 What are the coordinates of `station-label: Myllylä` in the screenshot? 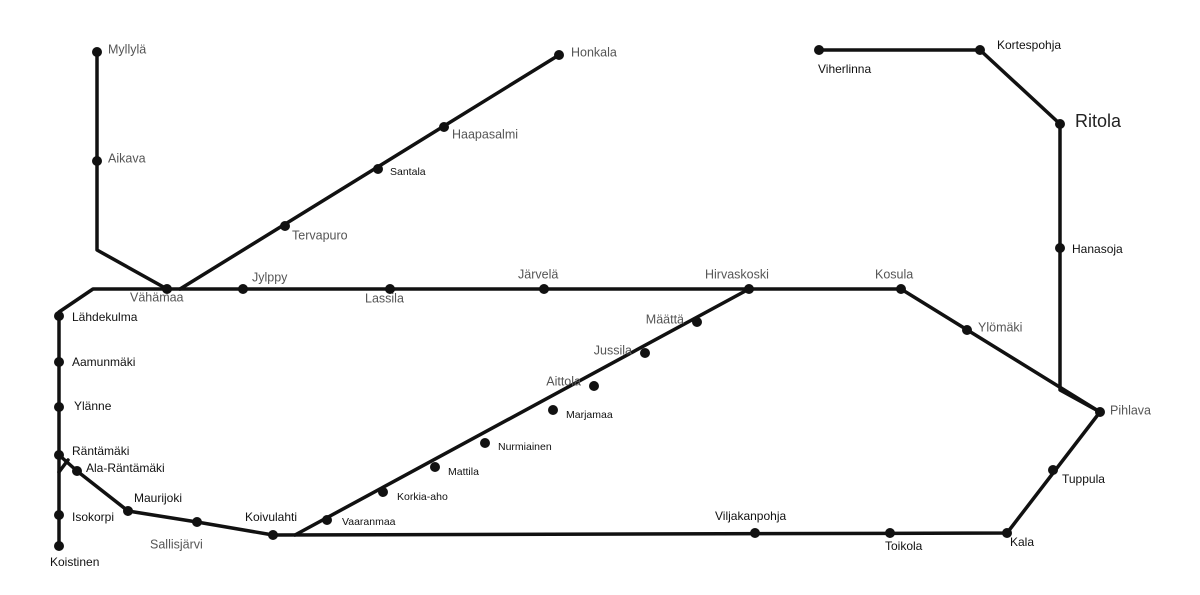 It's located at (127, 49).